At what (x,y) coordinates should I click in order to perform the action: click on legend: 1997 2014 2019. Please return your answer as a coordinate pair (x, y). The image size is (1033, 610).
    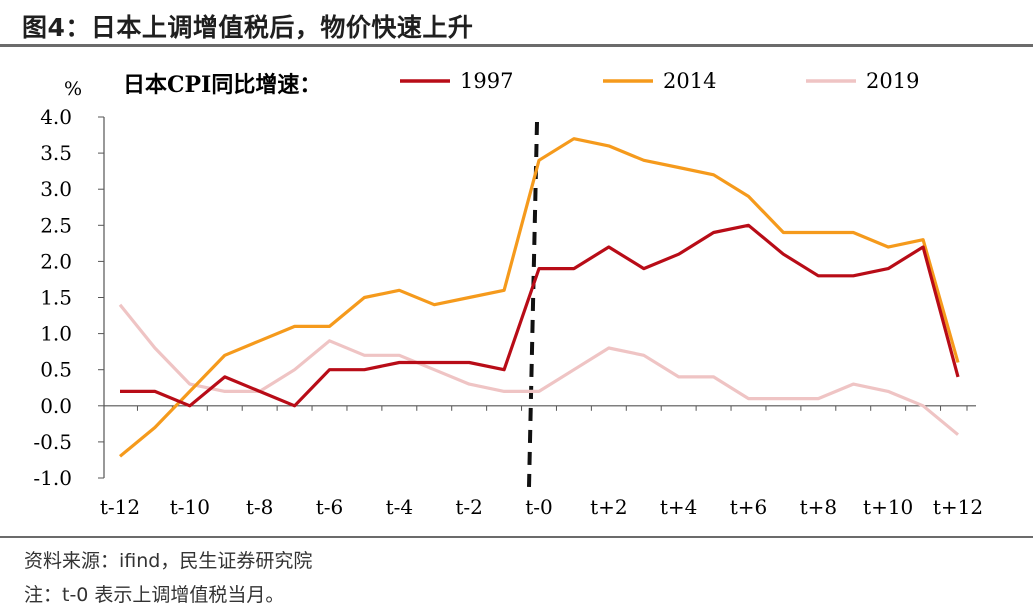
    Looking at the image, I should click on (659, 81).